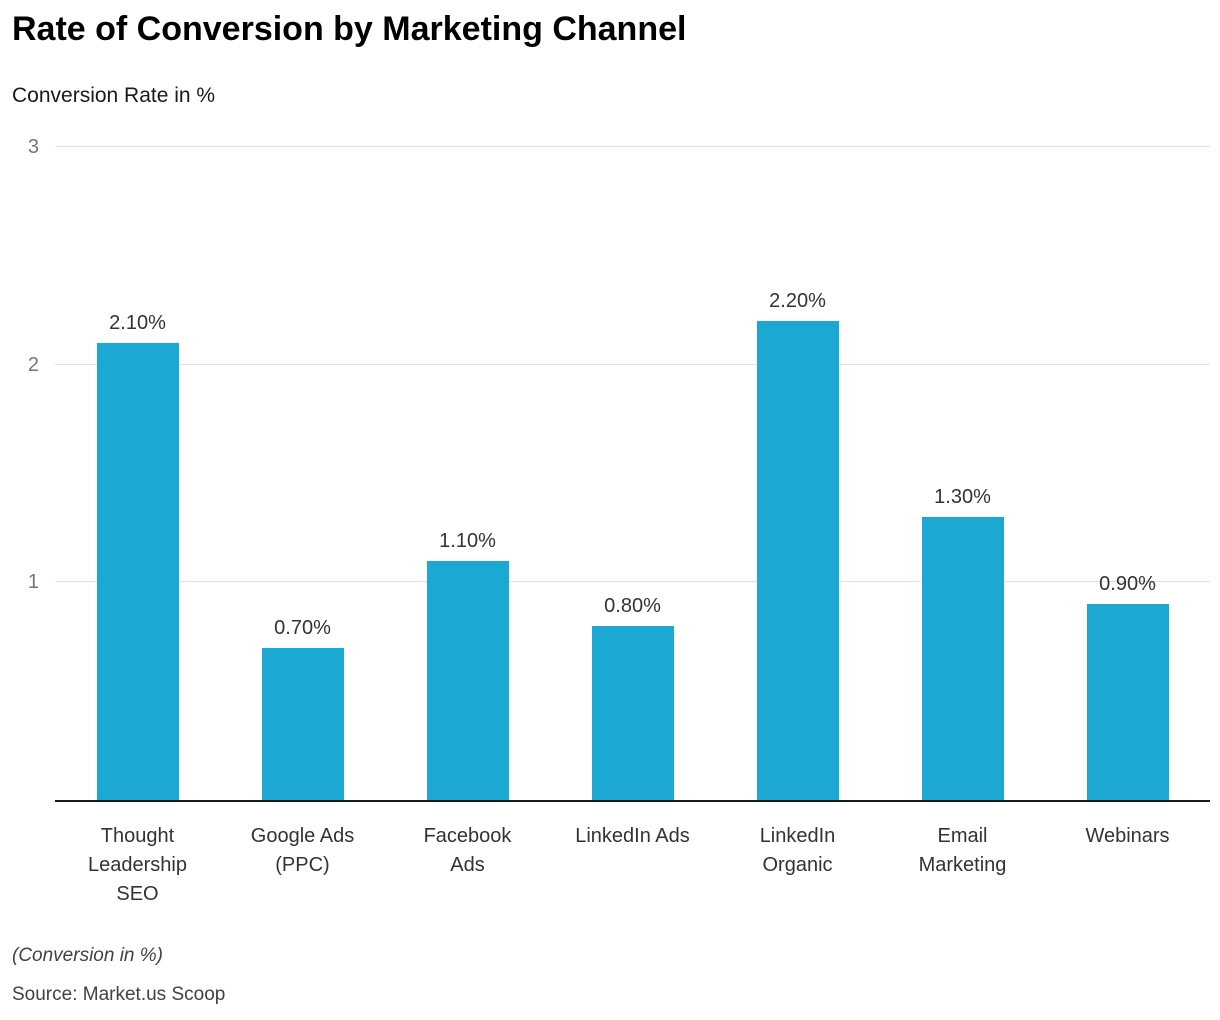 Image resolution: width=1220 pixels, height=1020 pixels. Describe the element at coordinates (87, 955) in the screenshot. I see `footnote: (Conversion in %)` at that location.